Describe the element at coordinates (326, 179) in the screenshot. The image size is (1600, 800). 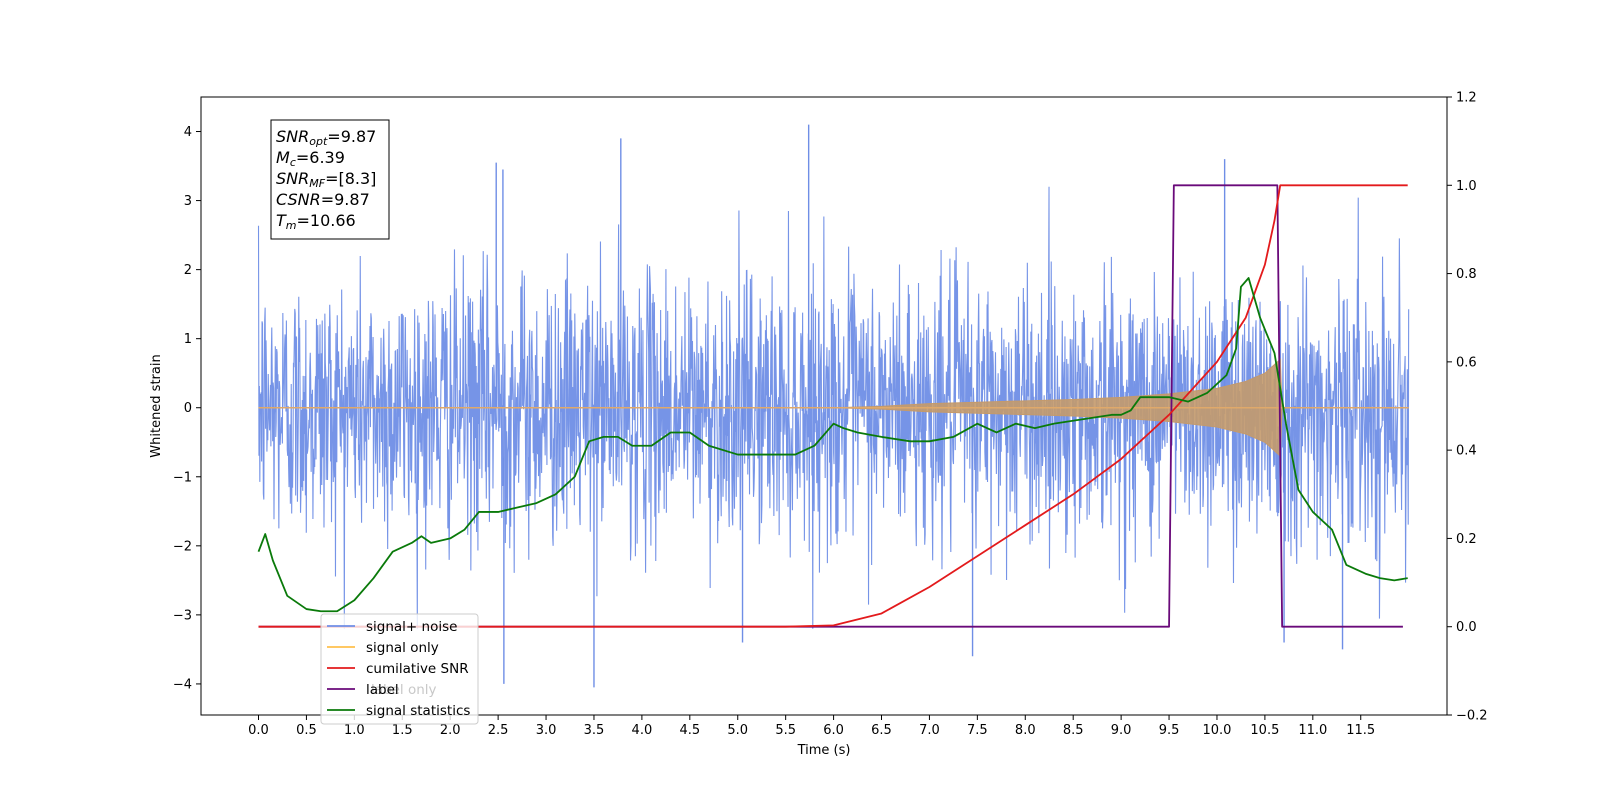
I see `info-line: SNRMF=[8.3]` at that location.